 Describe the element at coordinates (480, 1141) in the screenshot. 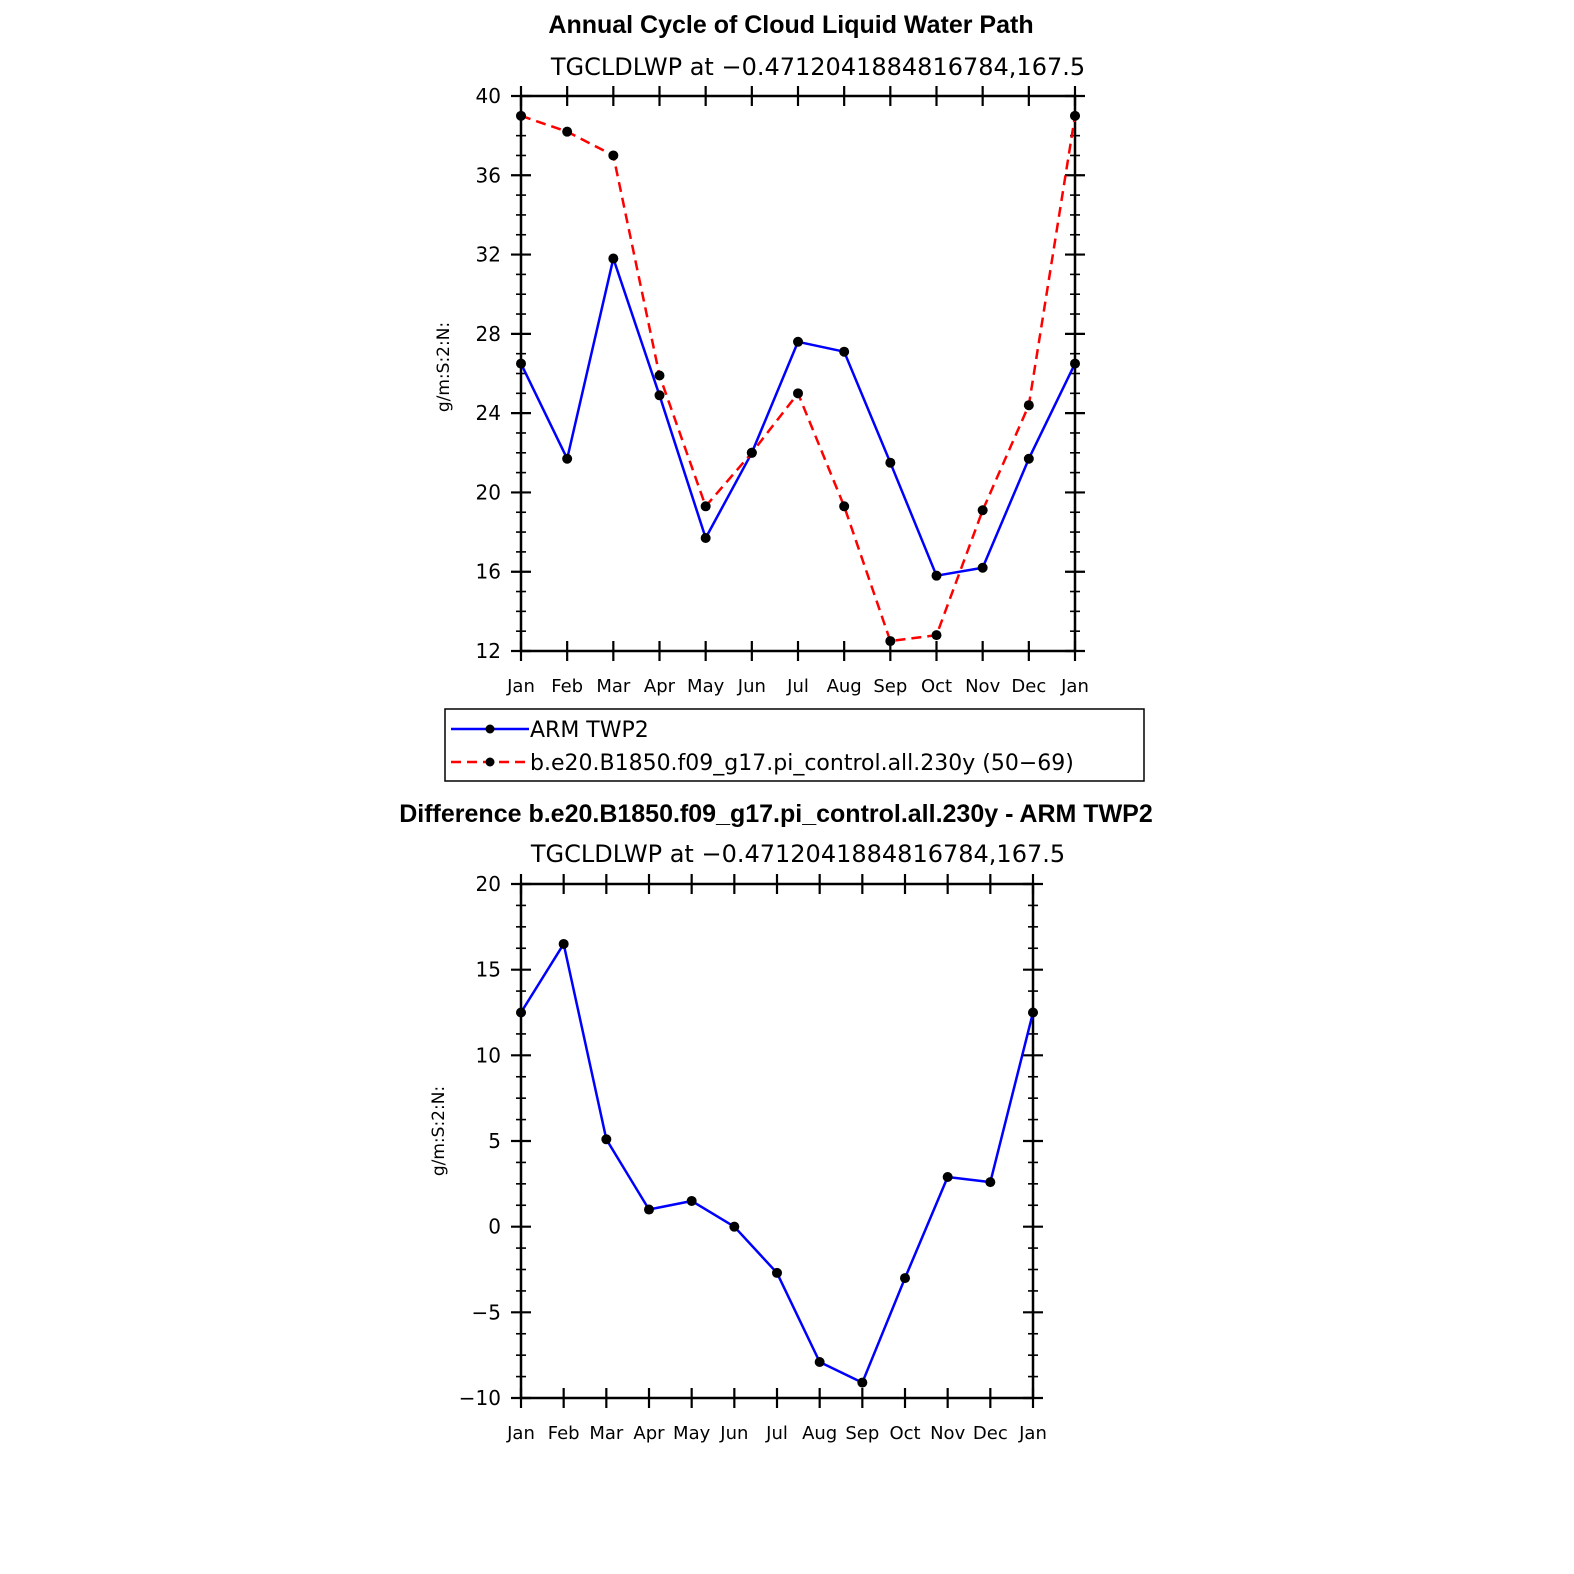

I see `y-tick-labels: −10 −5 0 5 10 15 20` at that location.